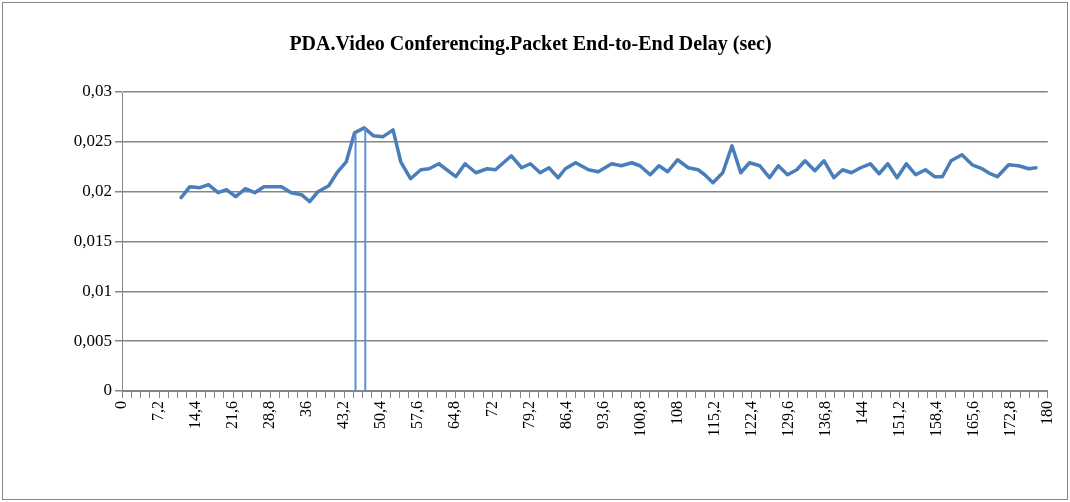  Describe the element at coordinates (269, 415) in the screenshot. I see `x-tick-label: 28,8` at that location.